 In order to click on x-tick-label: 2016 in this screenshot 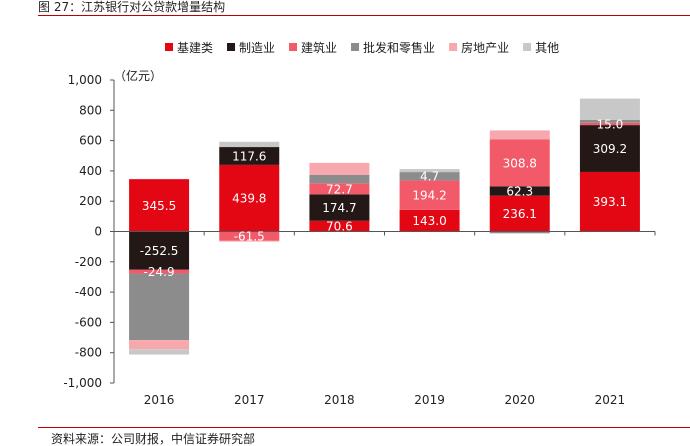, I will do `click(159, 400)`.